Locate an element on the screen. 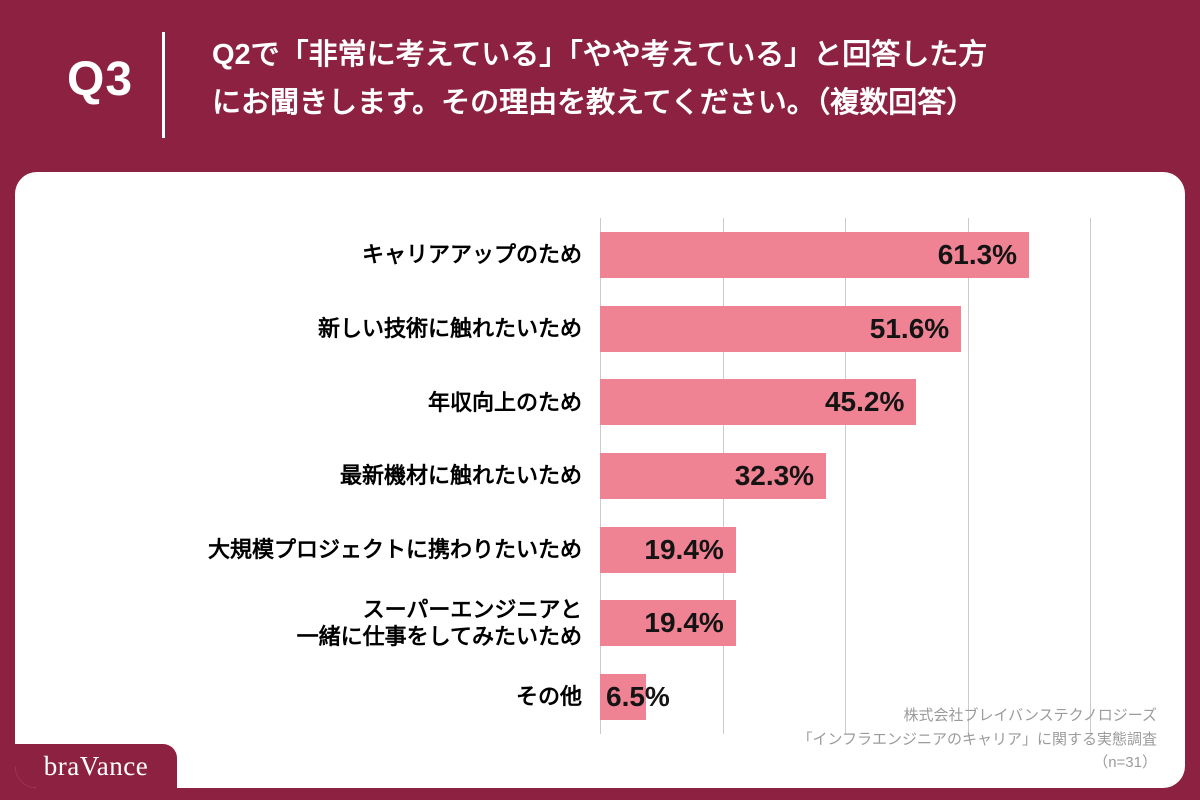 The width and height of the screenshot is (1200, 800). chart-row: 新しい技術に触れたいため 51.6% is located at coordinates (600, 329).